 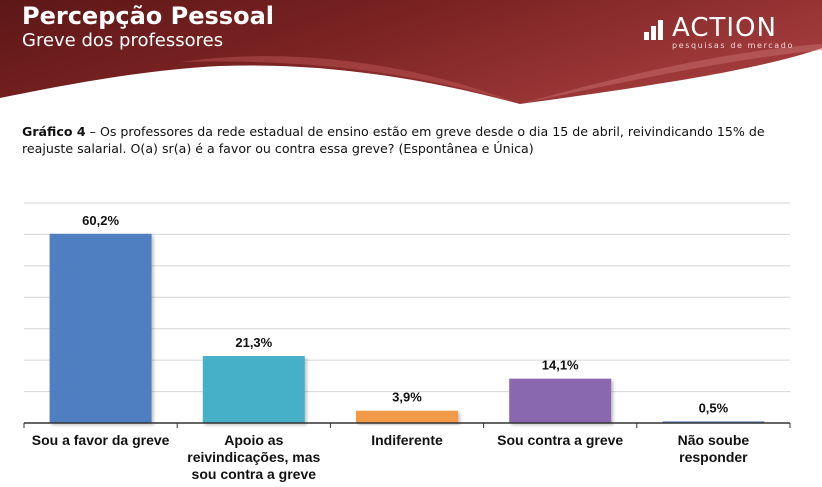 What do you see at coordinates (253, 342) in the screenshot?
I see `value-label: 21,3%` at bounding box center [253, 342].